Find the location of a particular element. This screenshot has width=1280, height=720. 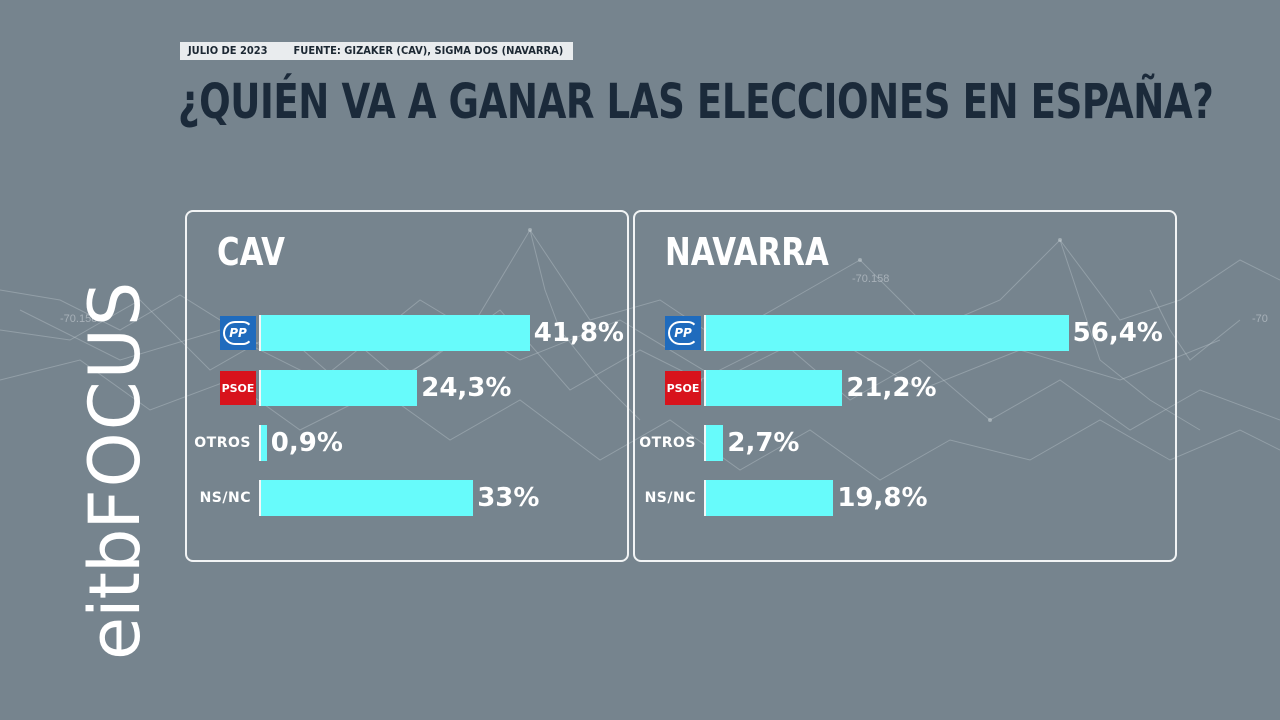

bar-row-psoe: PSOE 21,2% is located at coordinates (905, 388).